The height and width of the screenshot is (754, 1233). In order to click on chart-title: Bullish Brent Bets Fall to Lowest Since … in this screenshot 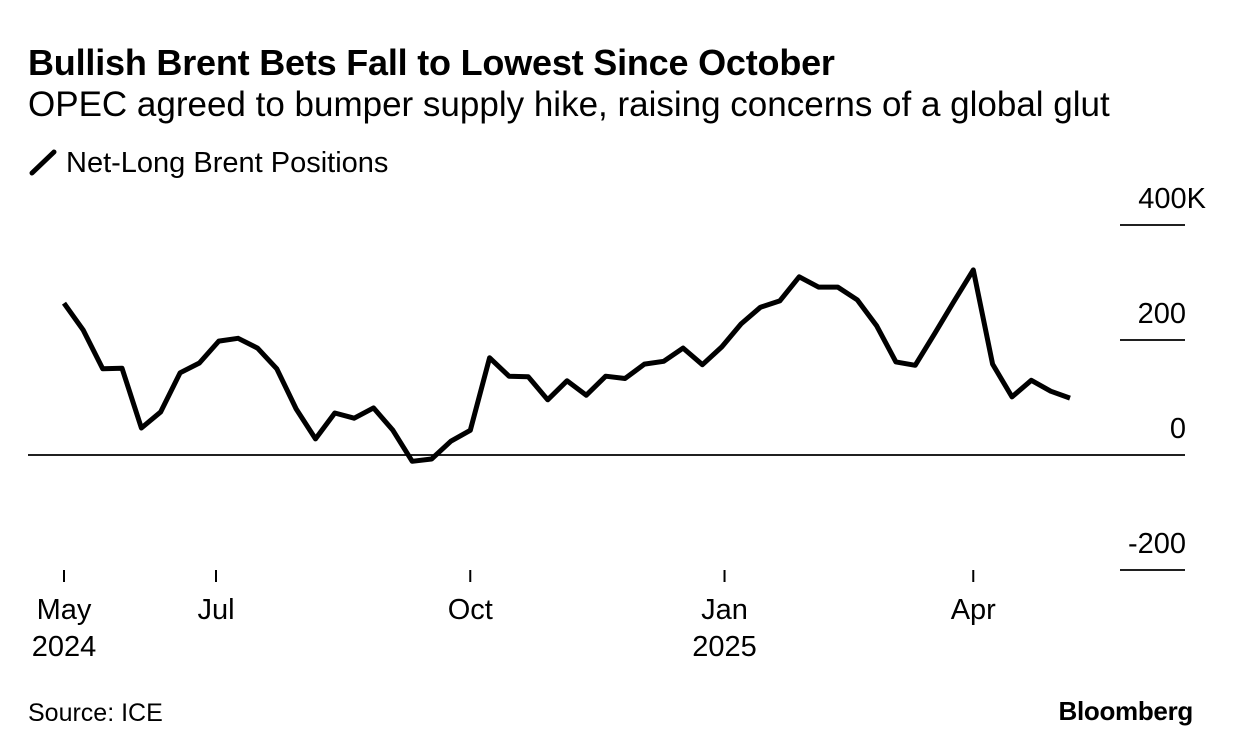, I will do `click(431, 62)`.